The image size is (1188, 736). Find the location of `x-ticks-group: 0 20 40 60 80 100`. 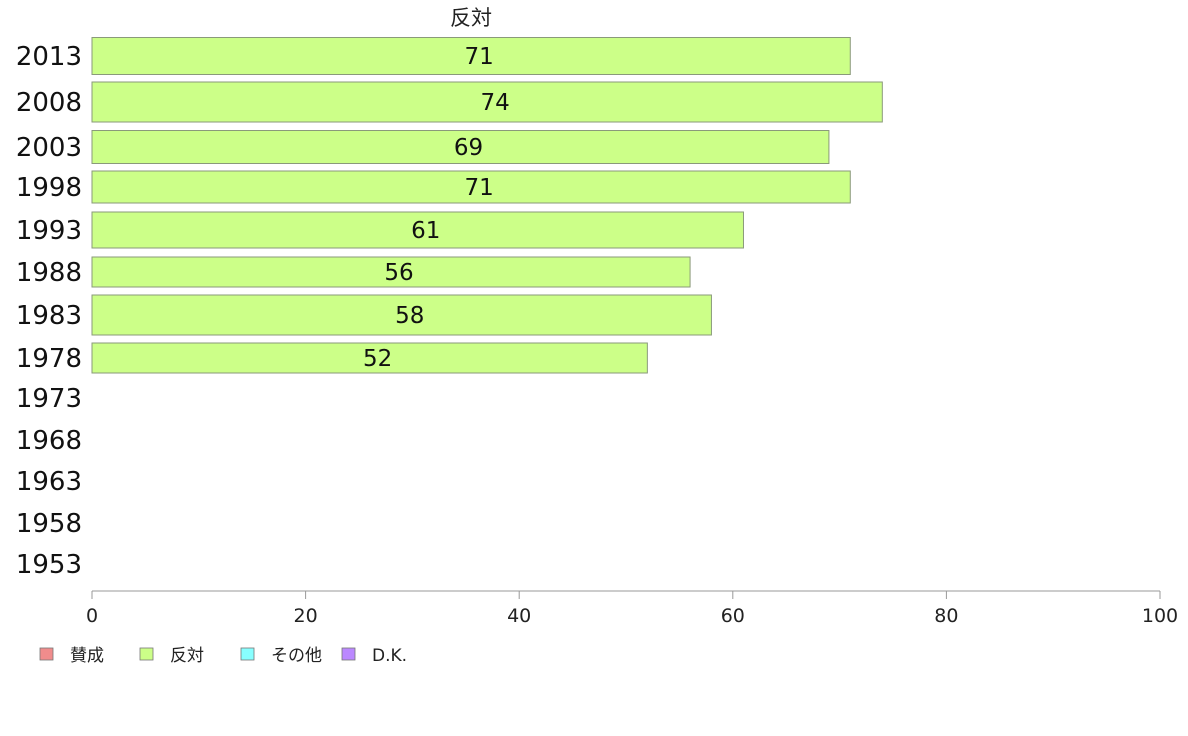

x-ticks-group: 0 20 40 60 80 100 is located at coordinates (632, 609).